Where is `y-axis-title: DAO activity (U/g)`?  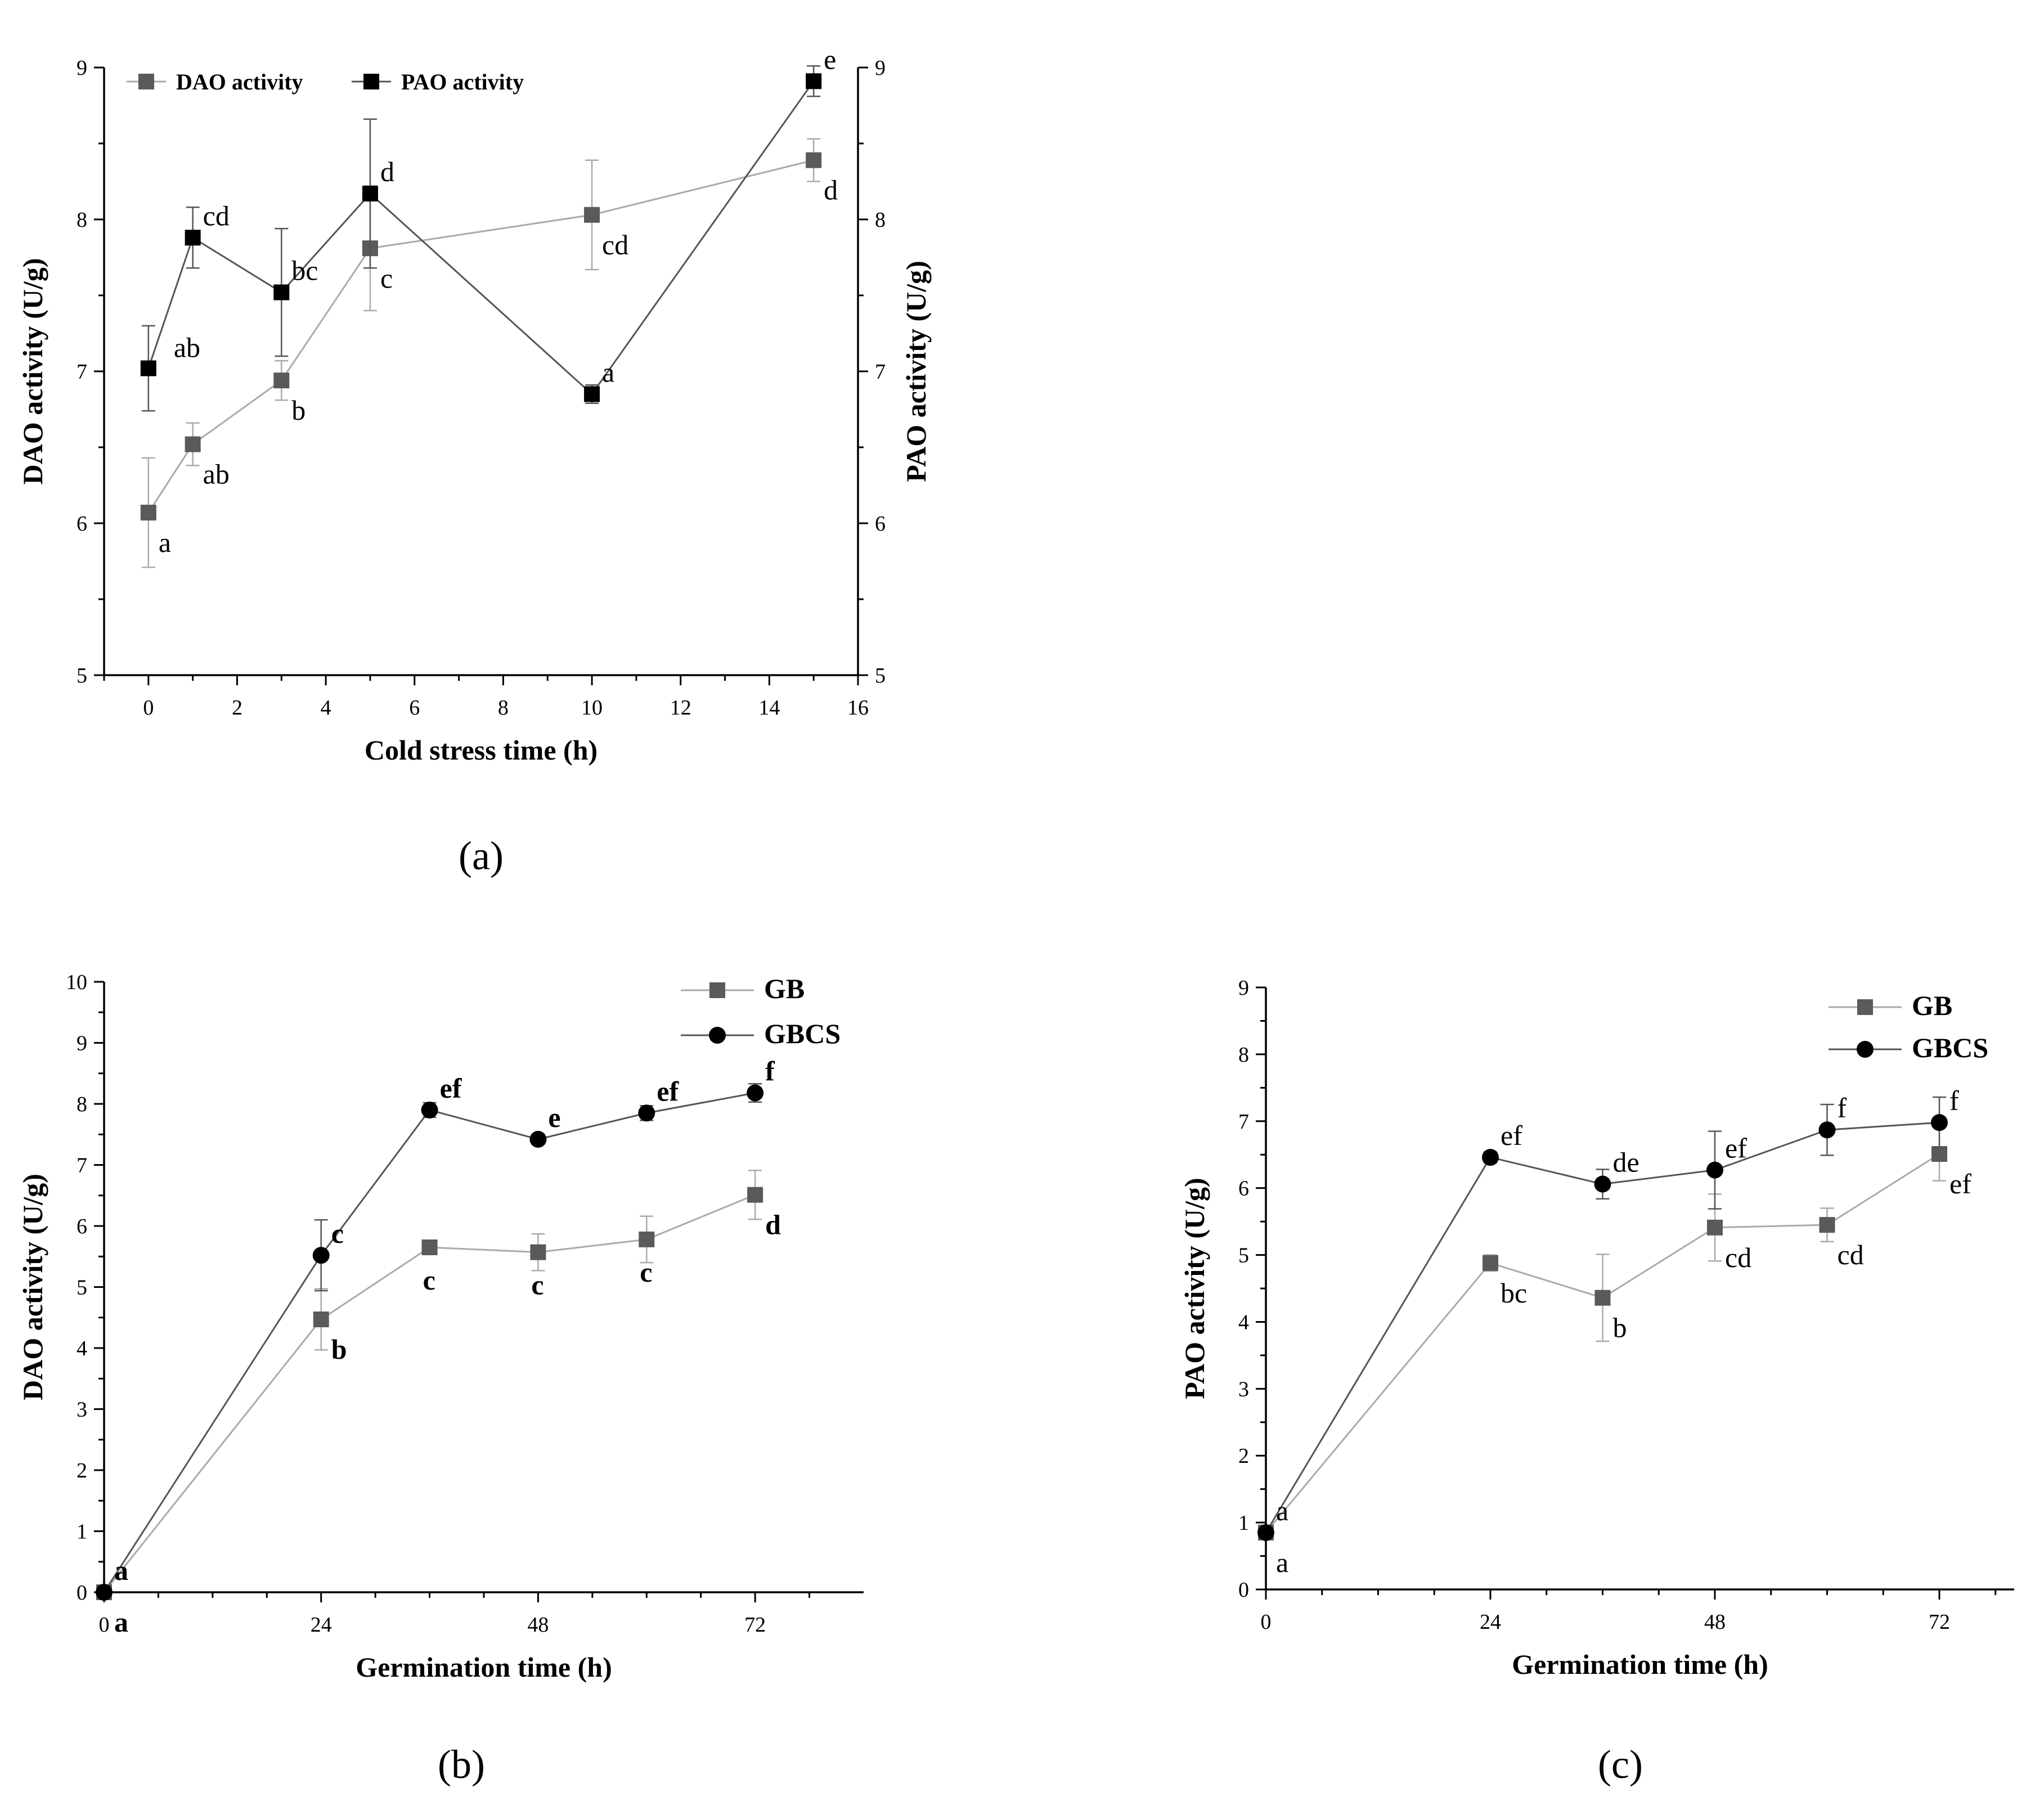
y-axis-title: DAO activity (U/g) is located at coordinates (32, 371).